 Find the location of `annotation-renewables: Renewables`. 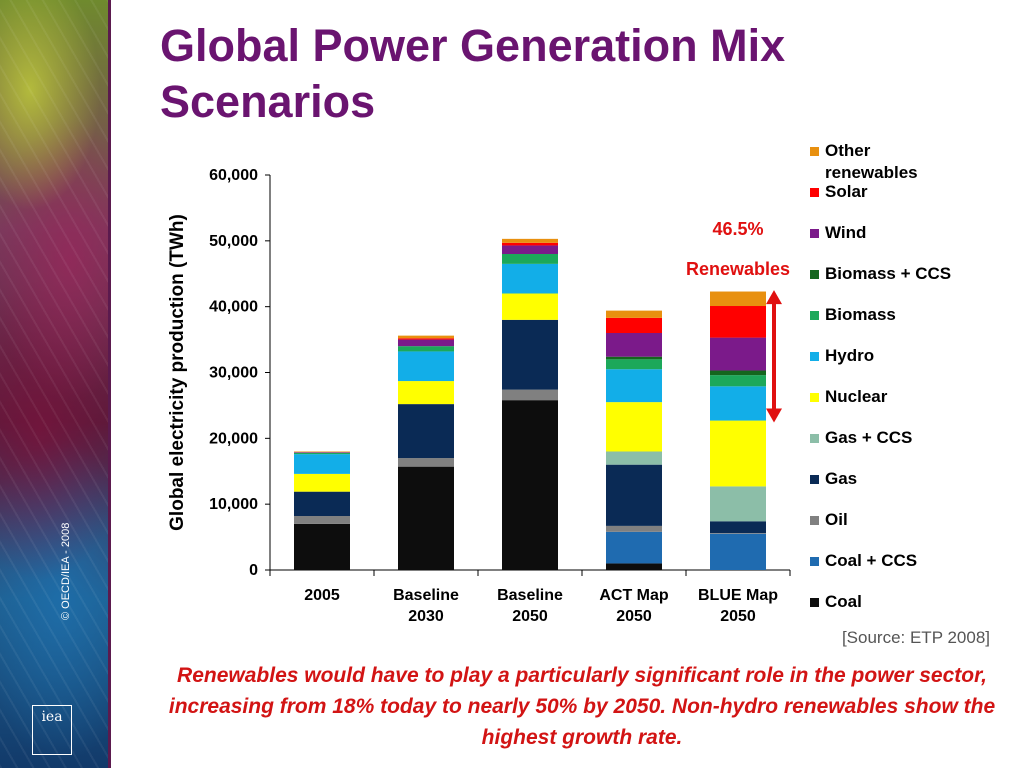

annotation-renewables: Renewables is located at coordinates (738, 269).